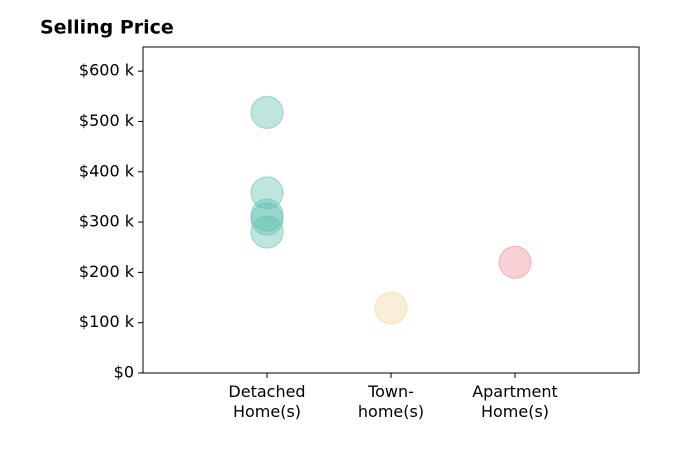 The width and height of the screenshot is (679, 462). What do you see at coordinates (107, 120) in the screenshot?
I see `y-tick-label: $500 k` at bounding box center [107, 120].